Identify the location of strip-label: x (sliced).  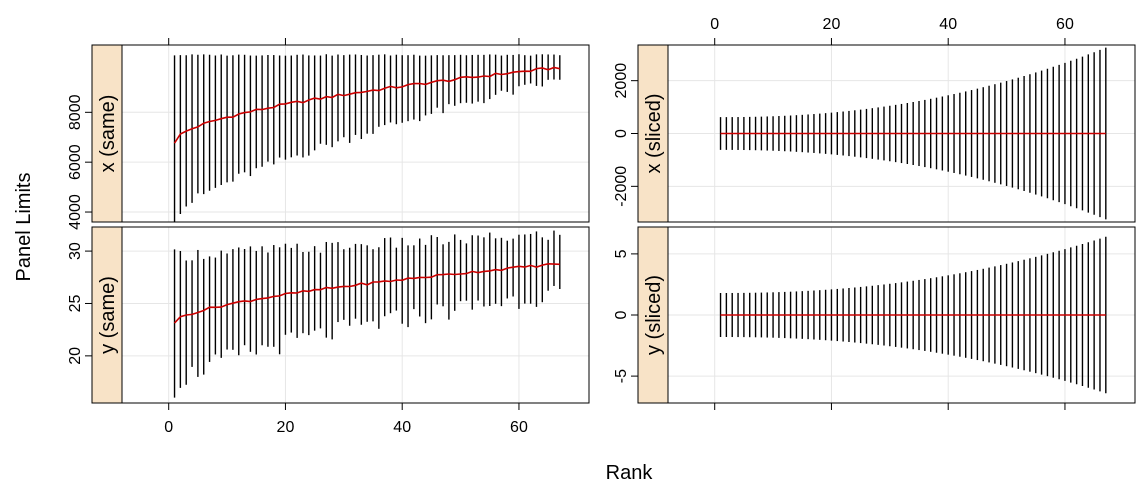
(654, 133).